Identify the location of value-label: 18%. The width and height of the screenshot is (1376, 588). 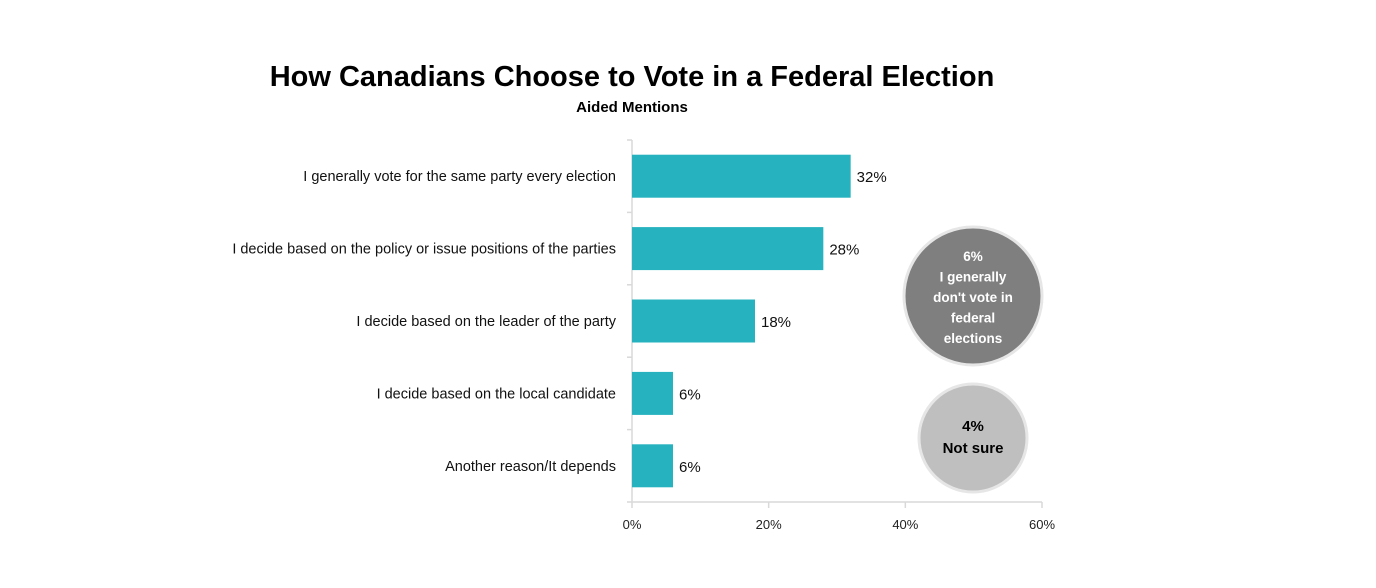
(776, 322).